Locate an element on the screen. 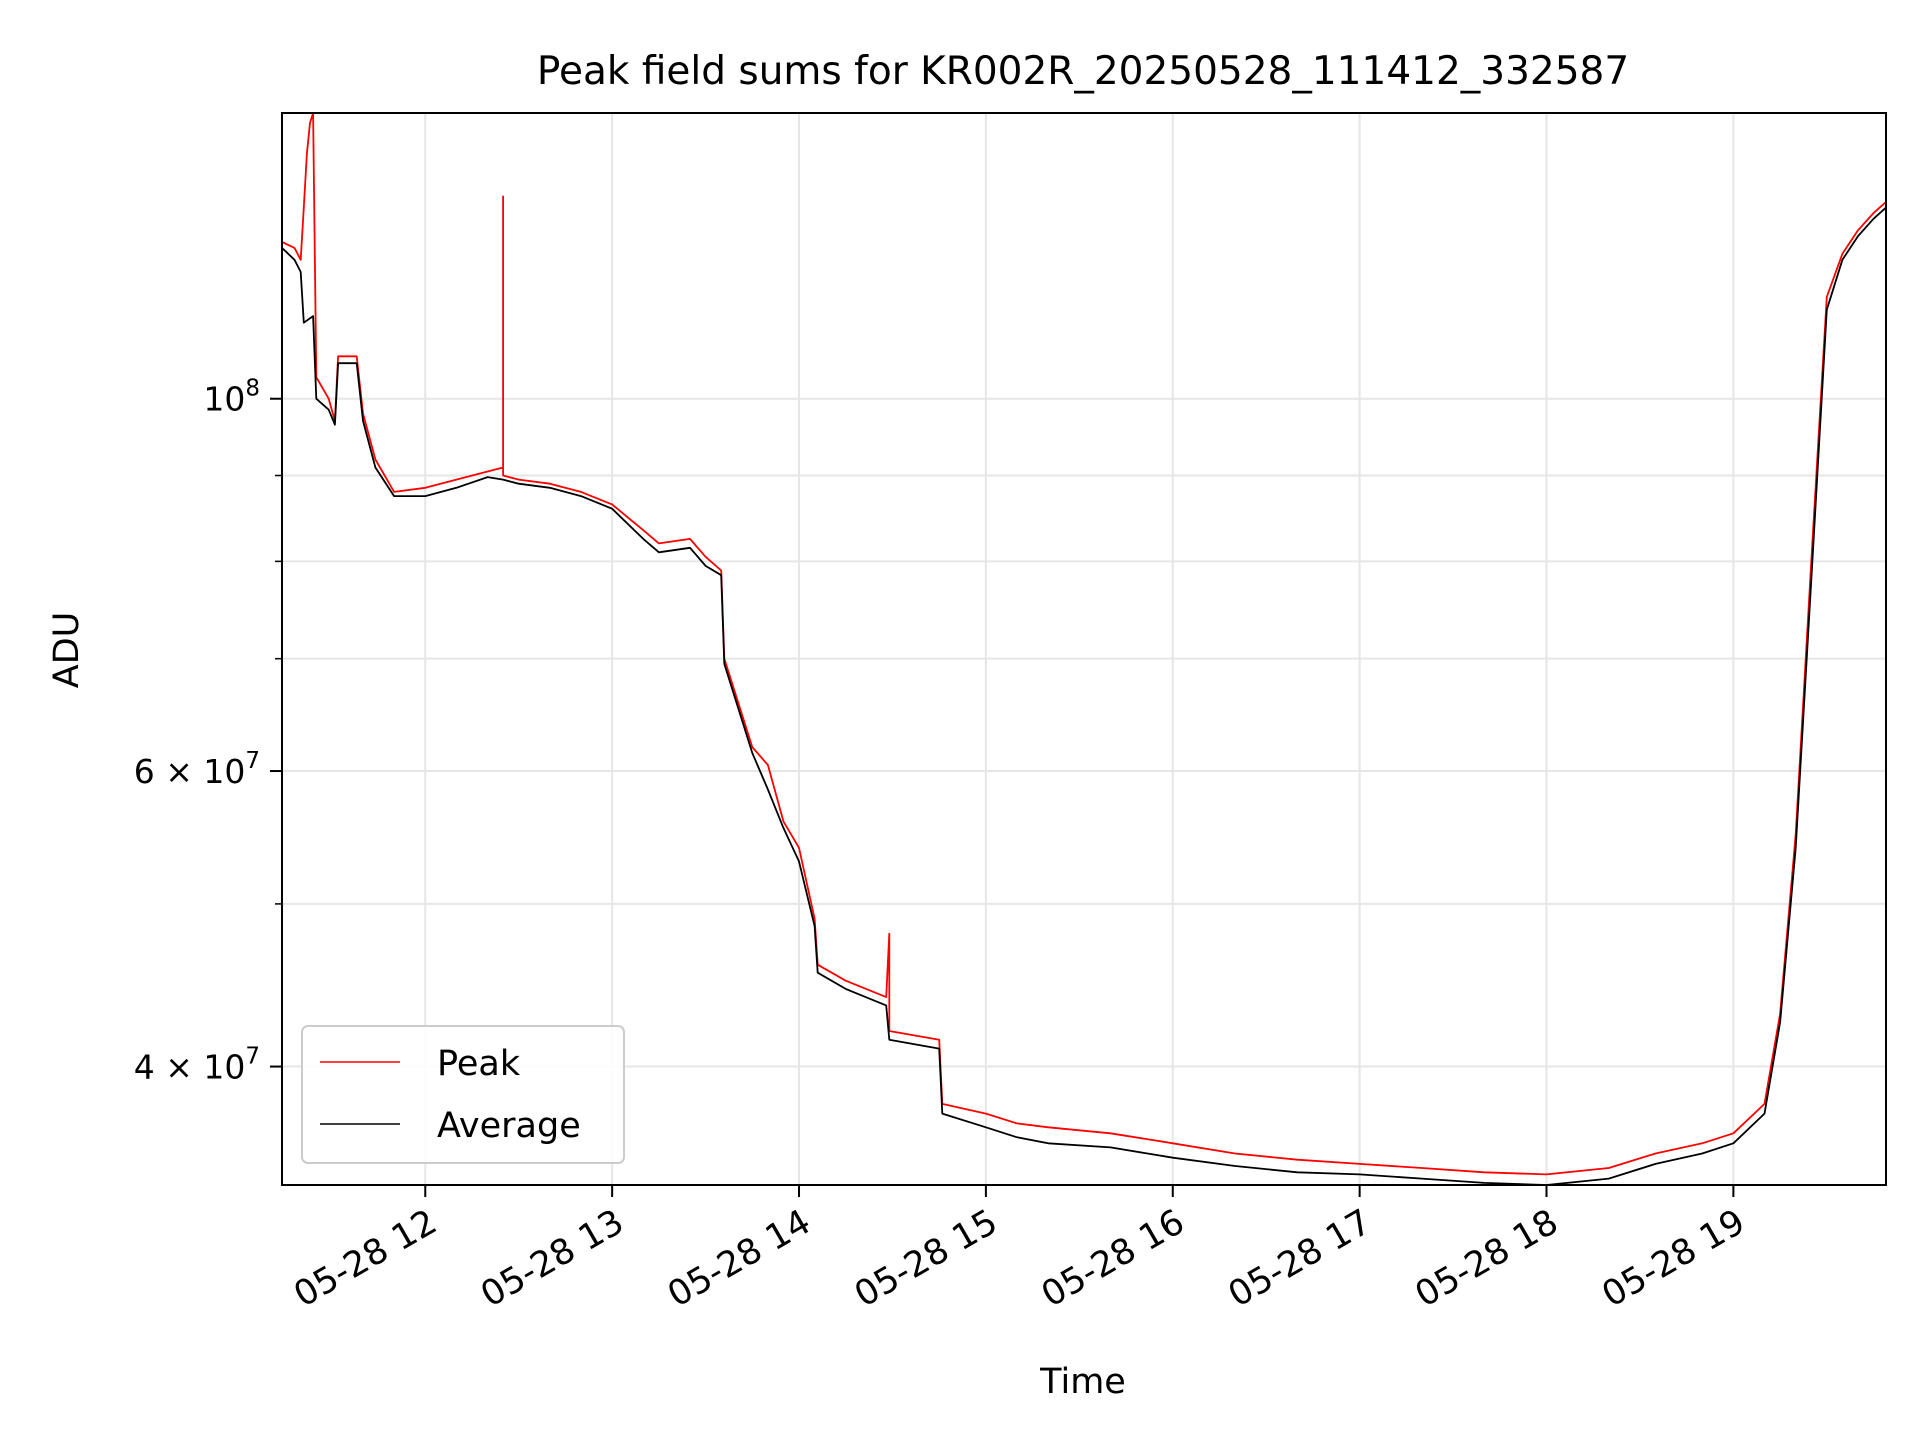  y-tick-label: 6 × 107 is located at coordinates (197, 769).